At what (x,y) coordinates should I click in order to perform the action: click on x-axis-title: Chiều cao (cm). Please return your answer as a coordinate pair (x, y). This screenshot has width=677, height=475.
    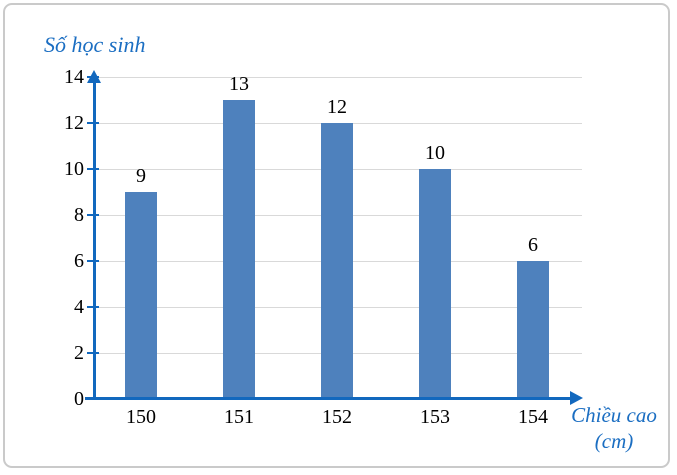
    Looking at the image, I should click on (614, 428).